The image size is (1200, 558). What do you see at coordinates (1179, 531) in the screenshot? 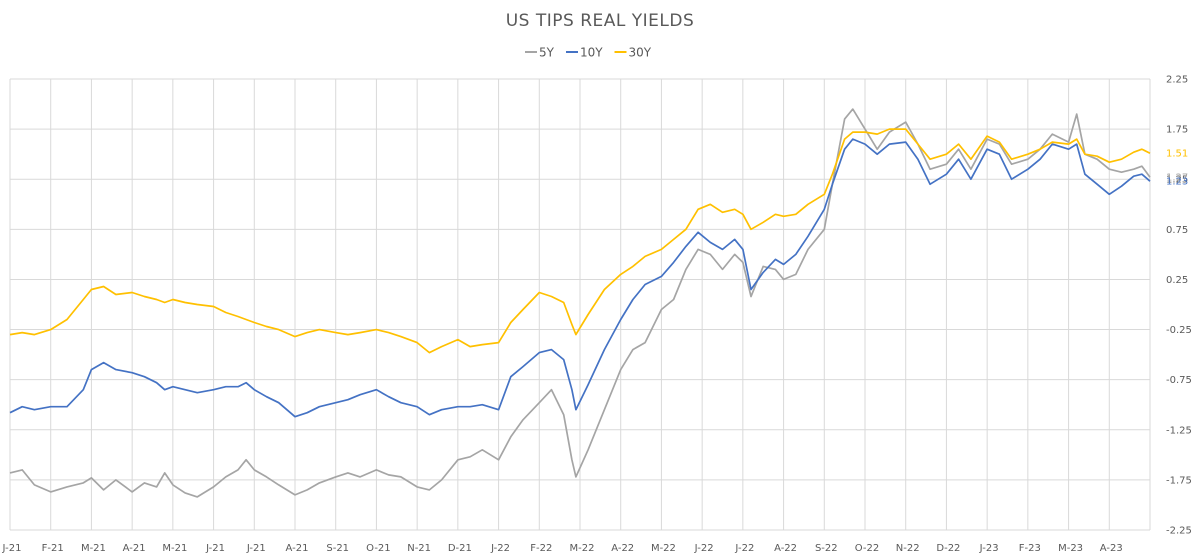
I see `y-tick-label: -2.25` at bounding box center [1179, 531].